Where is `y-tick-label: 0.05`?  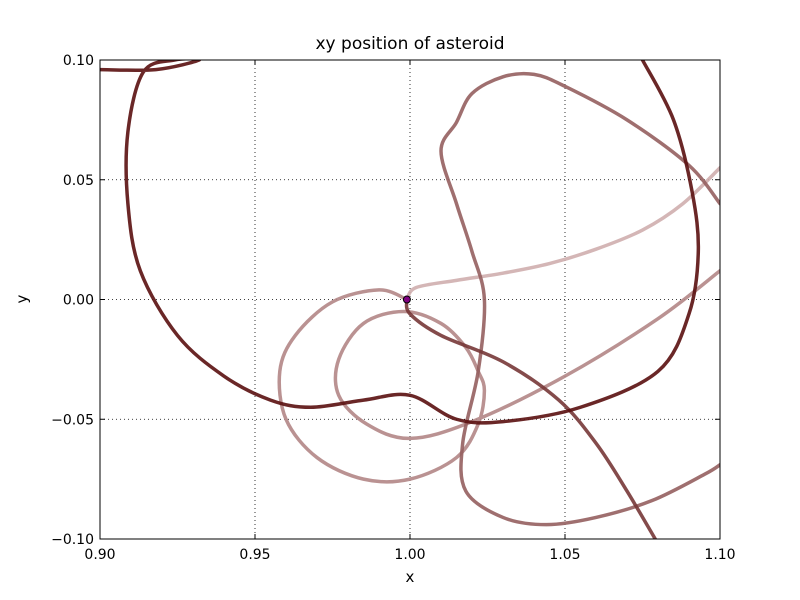 y-tick-label: 0.05 is located at coordinates (78, 181).